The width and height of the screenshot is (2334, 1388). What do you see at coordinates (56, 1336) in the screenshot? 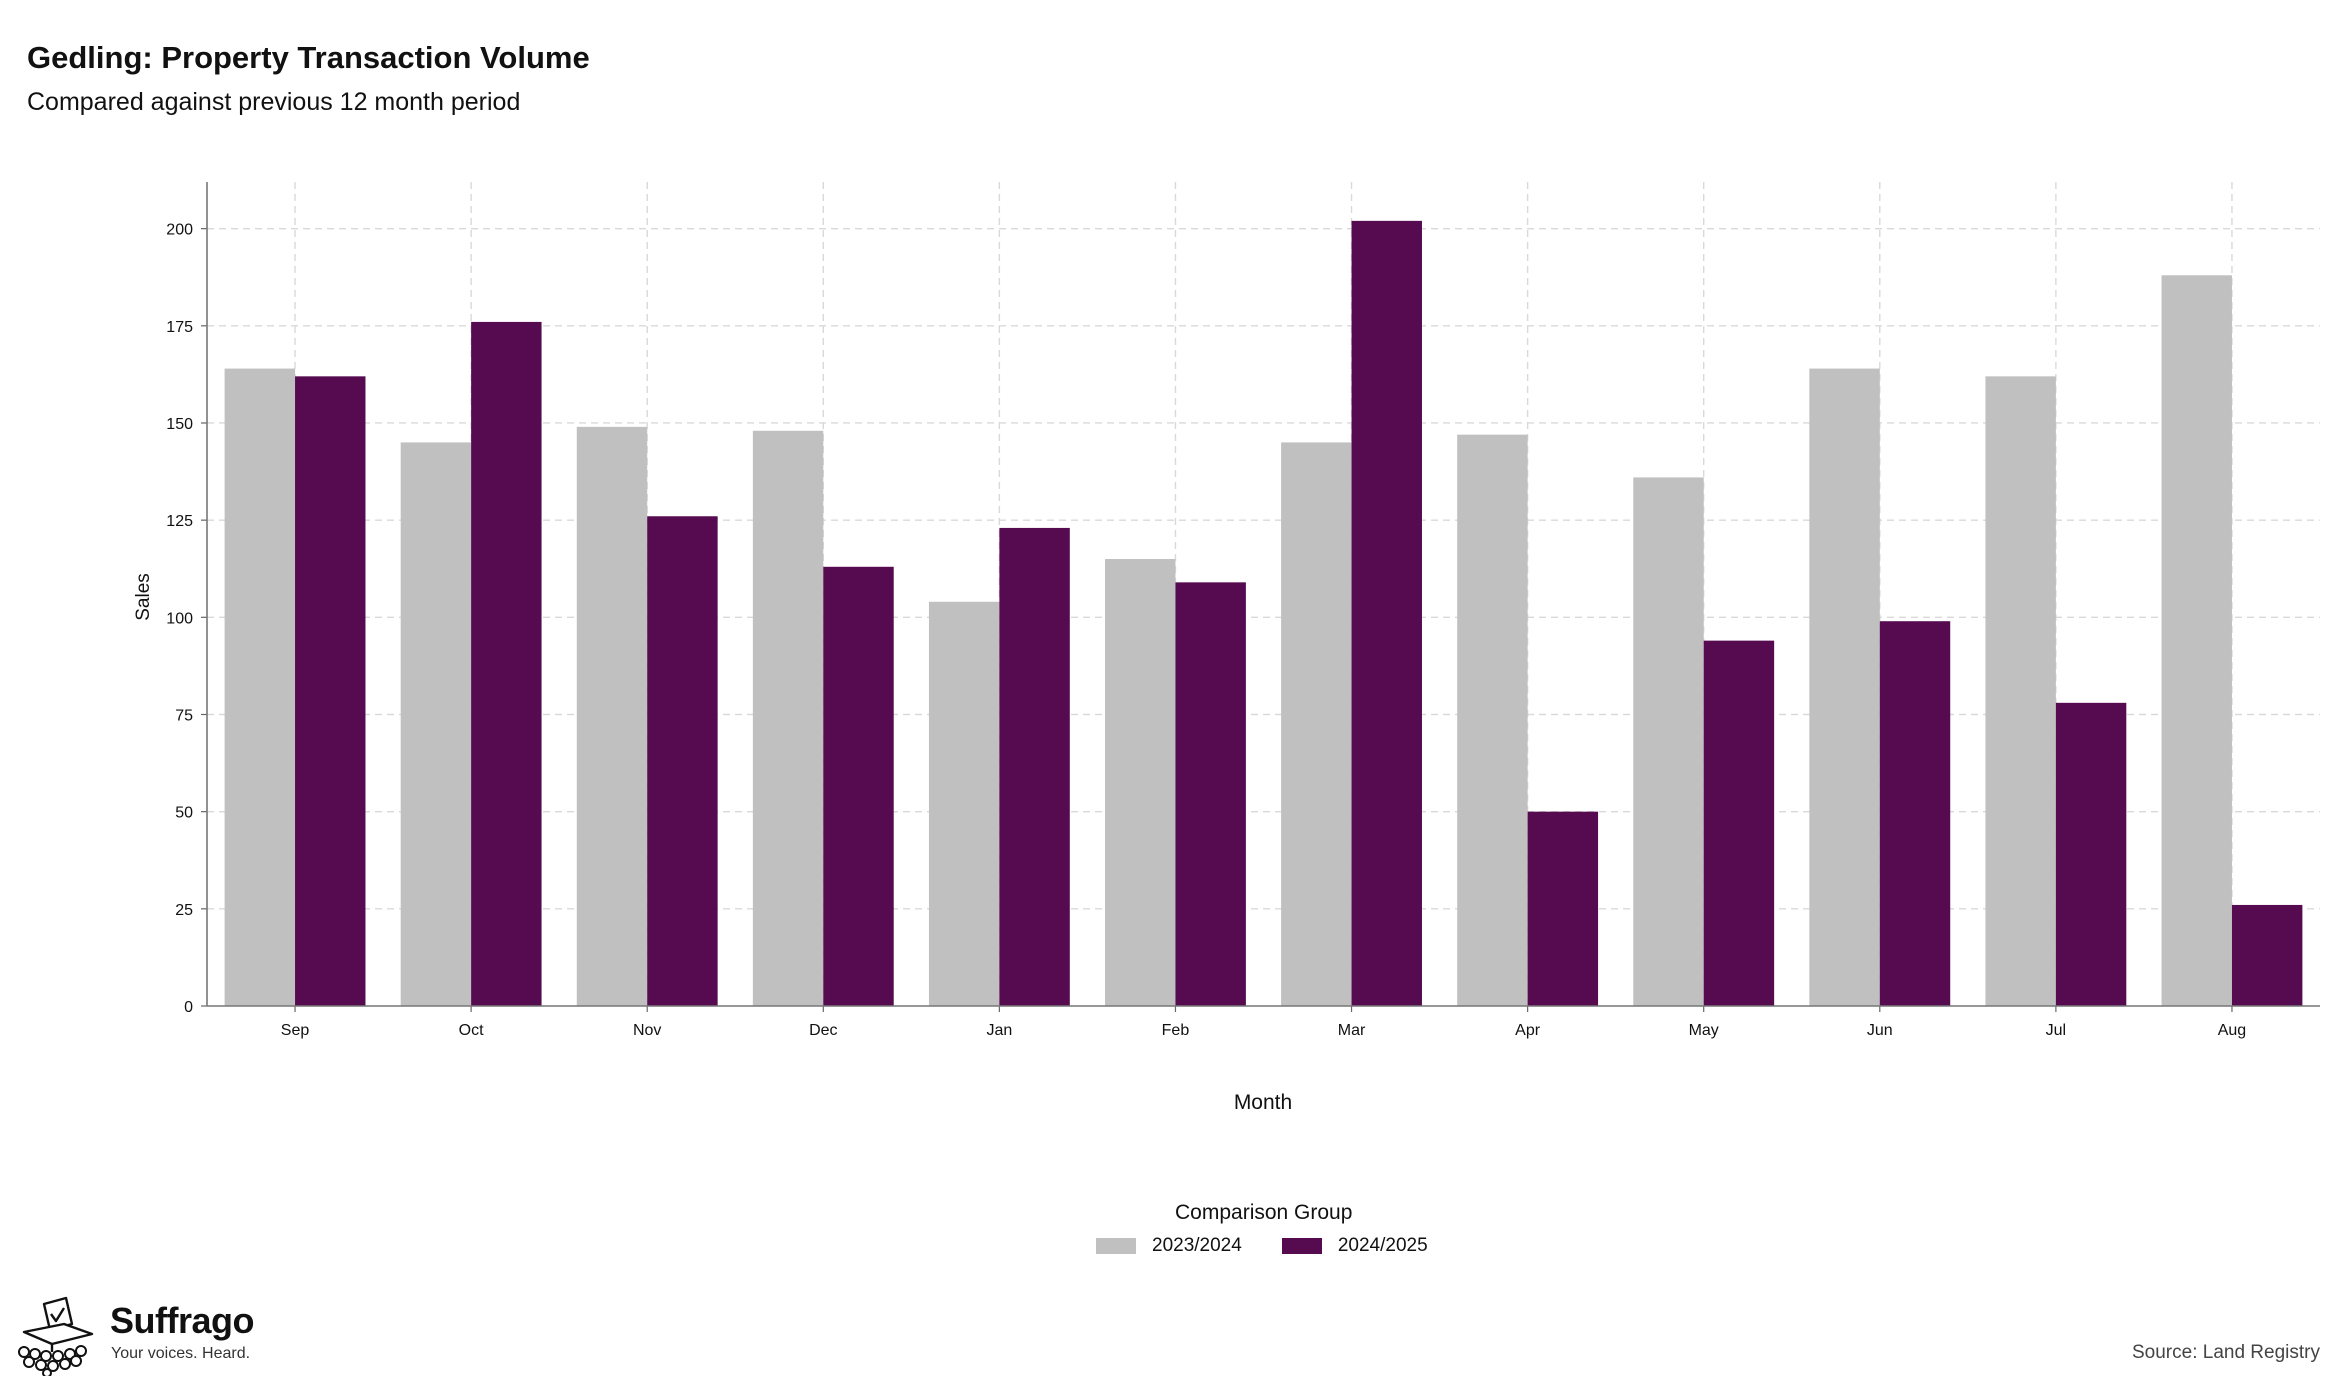
I see `ballot-box-logo-icon` at bounding box center [56, 1336].